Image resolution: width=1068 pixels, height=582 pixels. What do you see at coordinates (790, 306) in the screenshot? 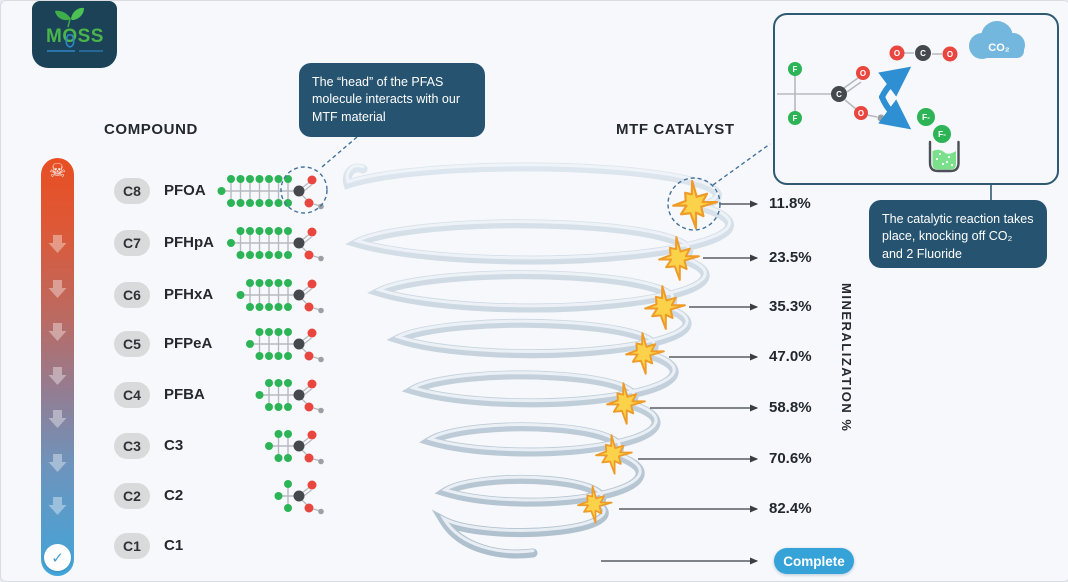
I see `percent-label: 35.3%` at bounding box center [790, 306].